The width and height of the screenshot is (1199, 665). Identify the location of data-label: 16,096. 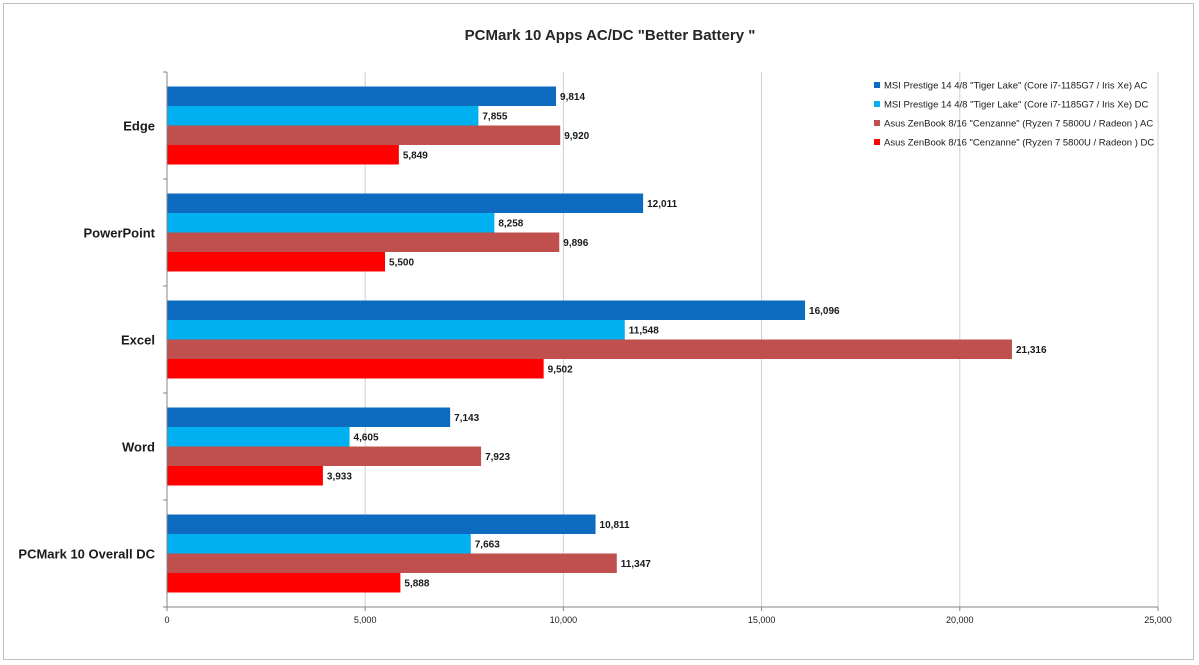
(824, 311).